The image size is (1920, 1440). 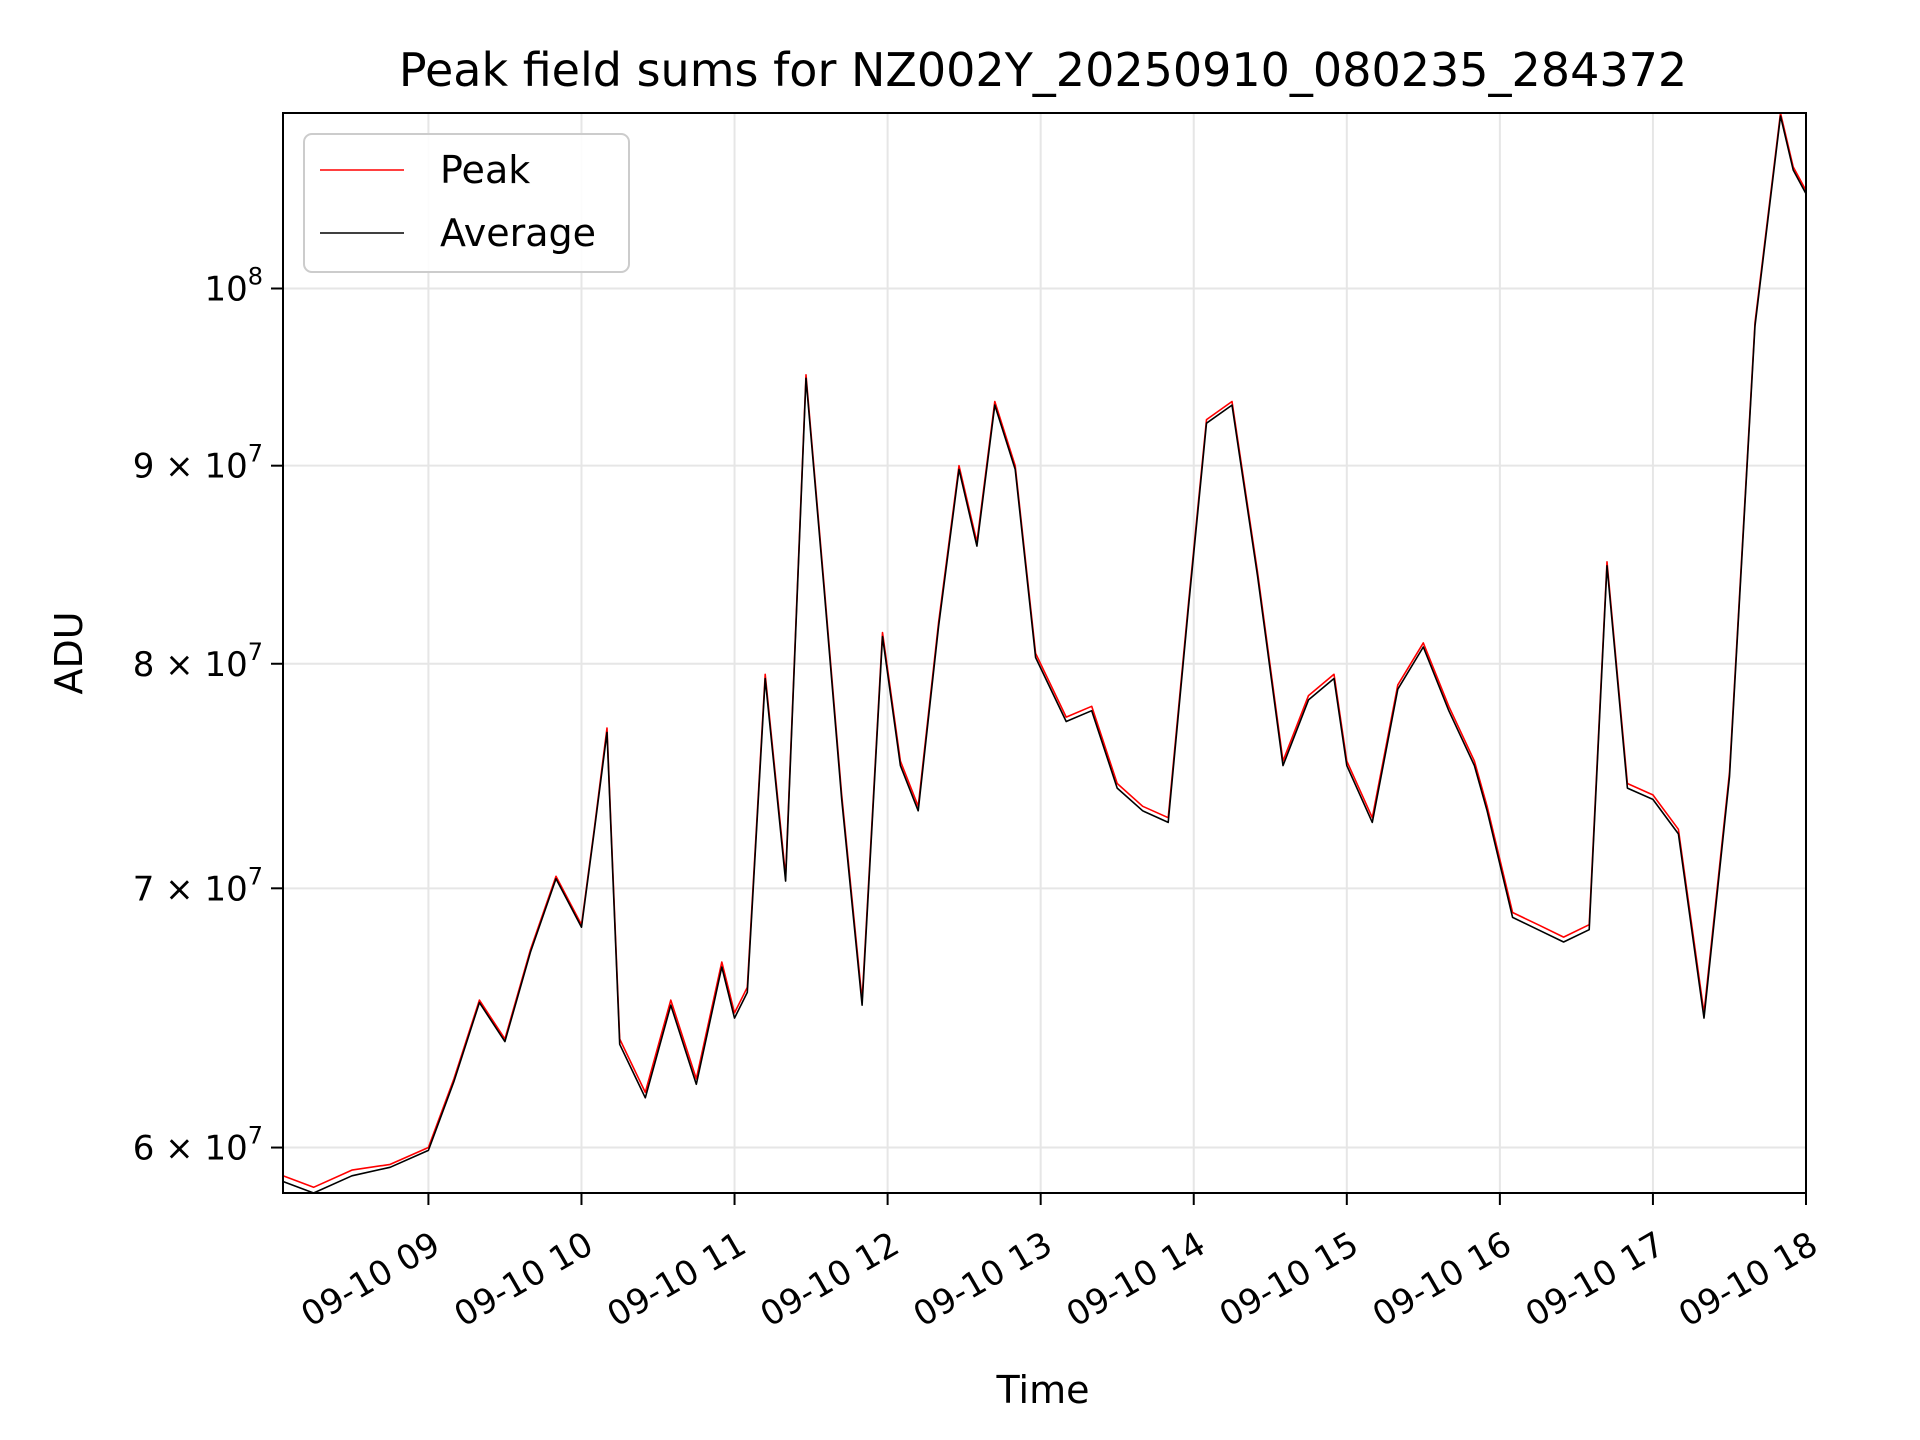 I want to click on x-axis-label: Time, so click(x=1043, y=1390).